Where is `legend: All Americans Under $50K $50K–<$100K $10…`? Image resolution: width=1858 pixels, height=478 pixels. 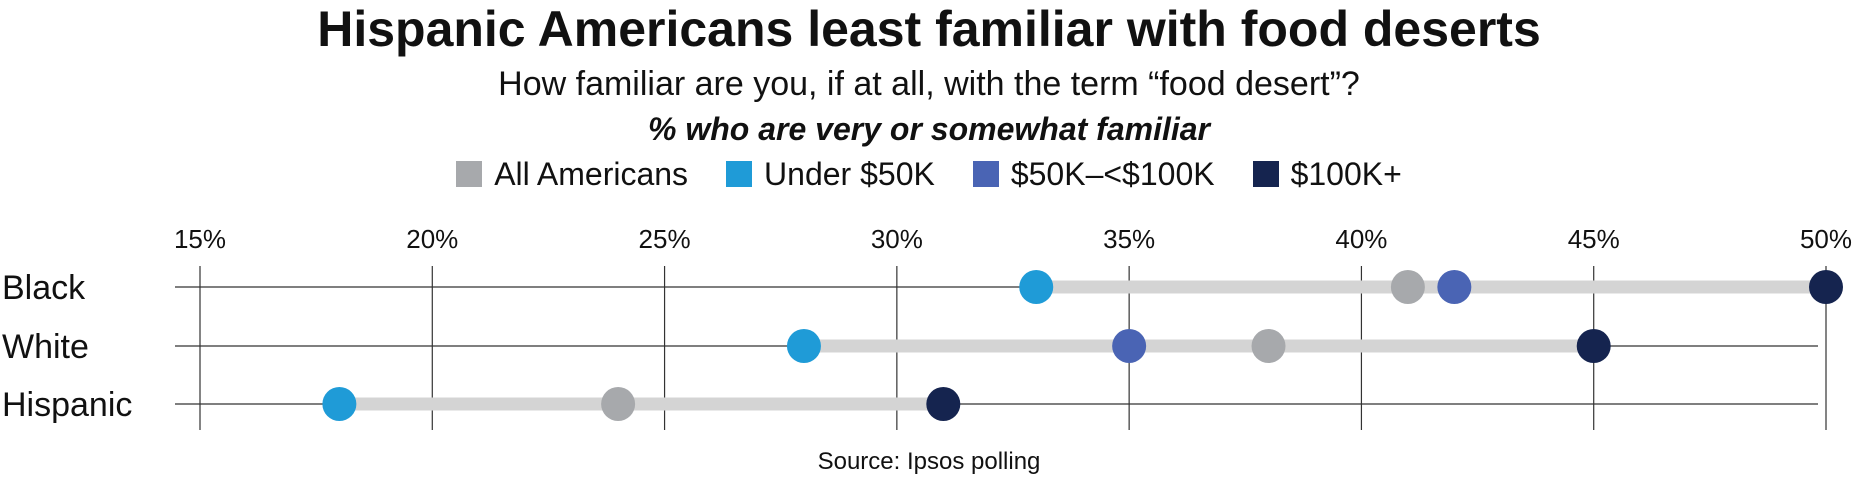
legend: All Americans Under $50K $50K–<$100K $10… is located at coordinates (929, 174).